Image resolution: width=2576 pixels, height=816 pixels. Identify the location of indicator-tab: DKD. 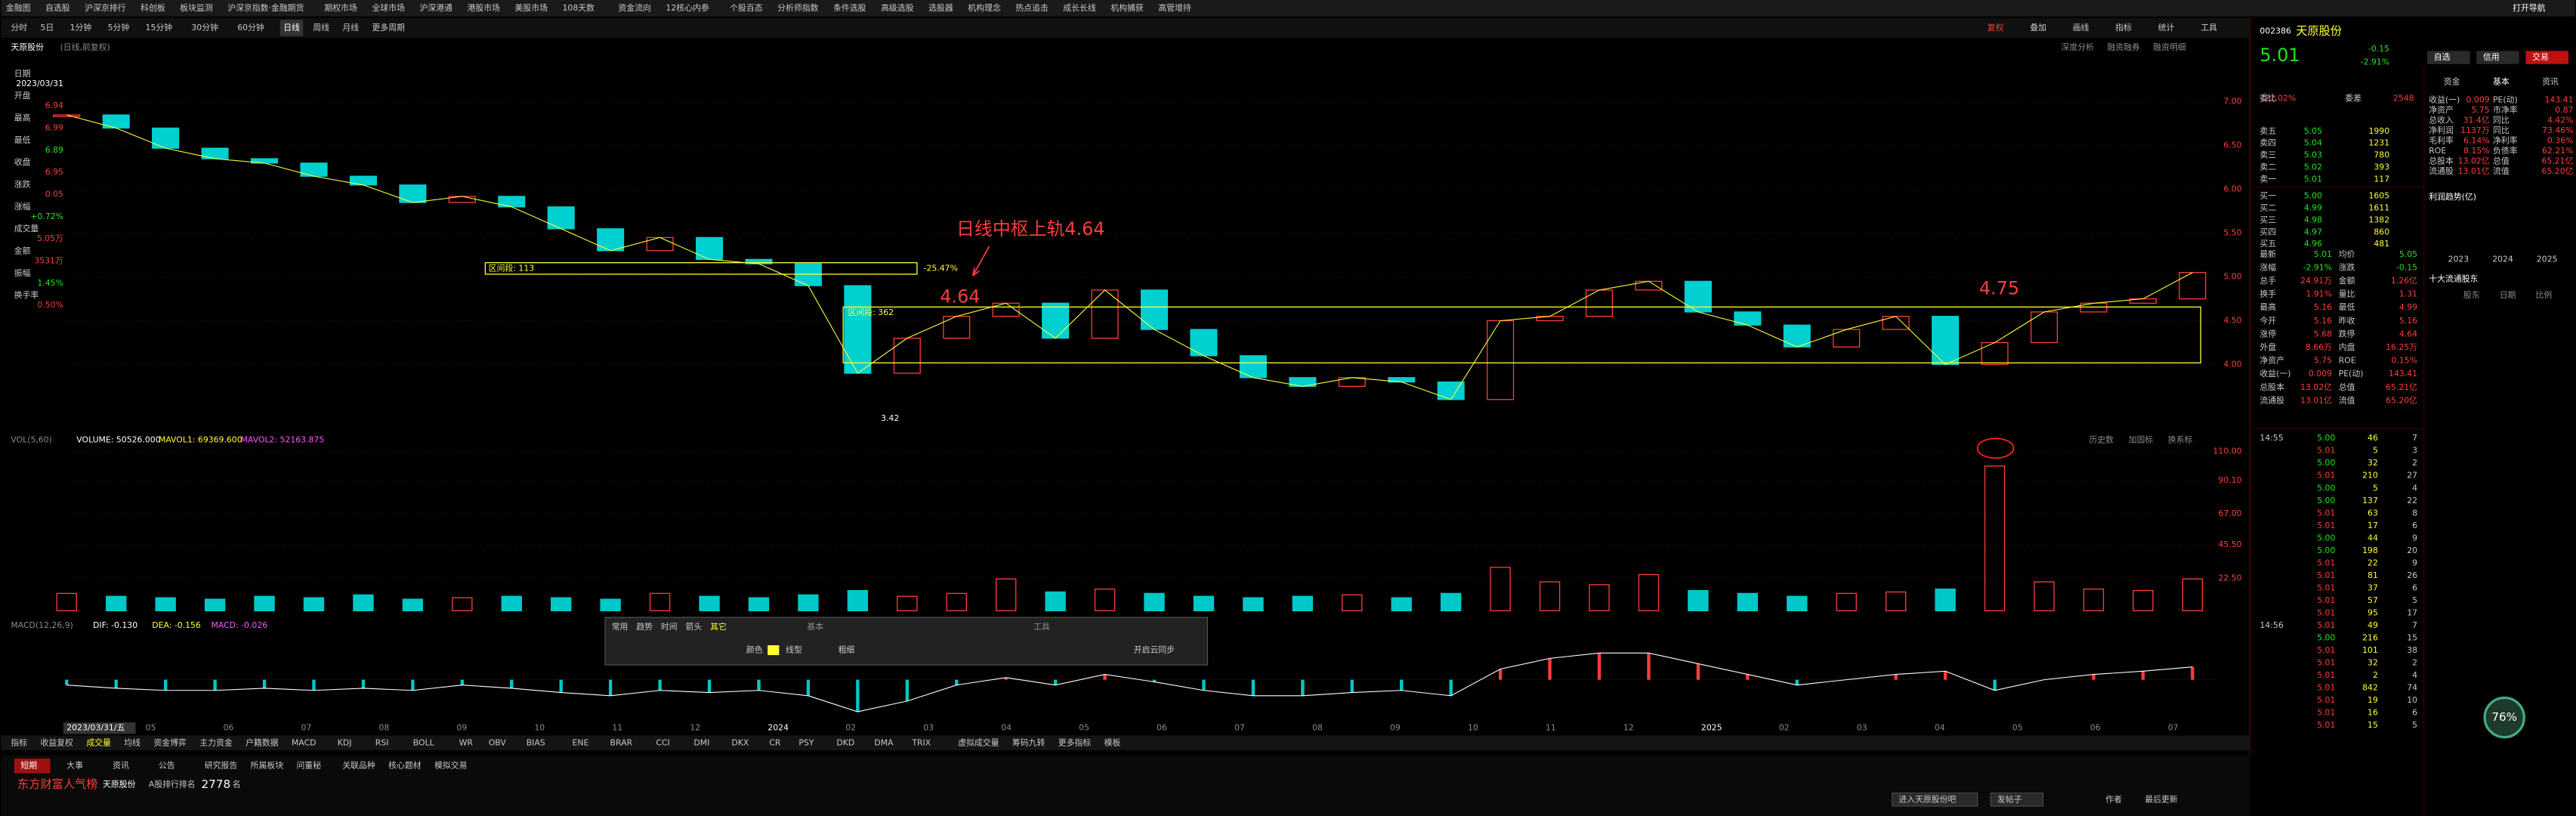
(845, 742).